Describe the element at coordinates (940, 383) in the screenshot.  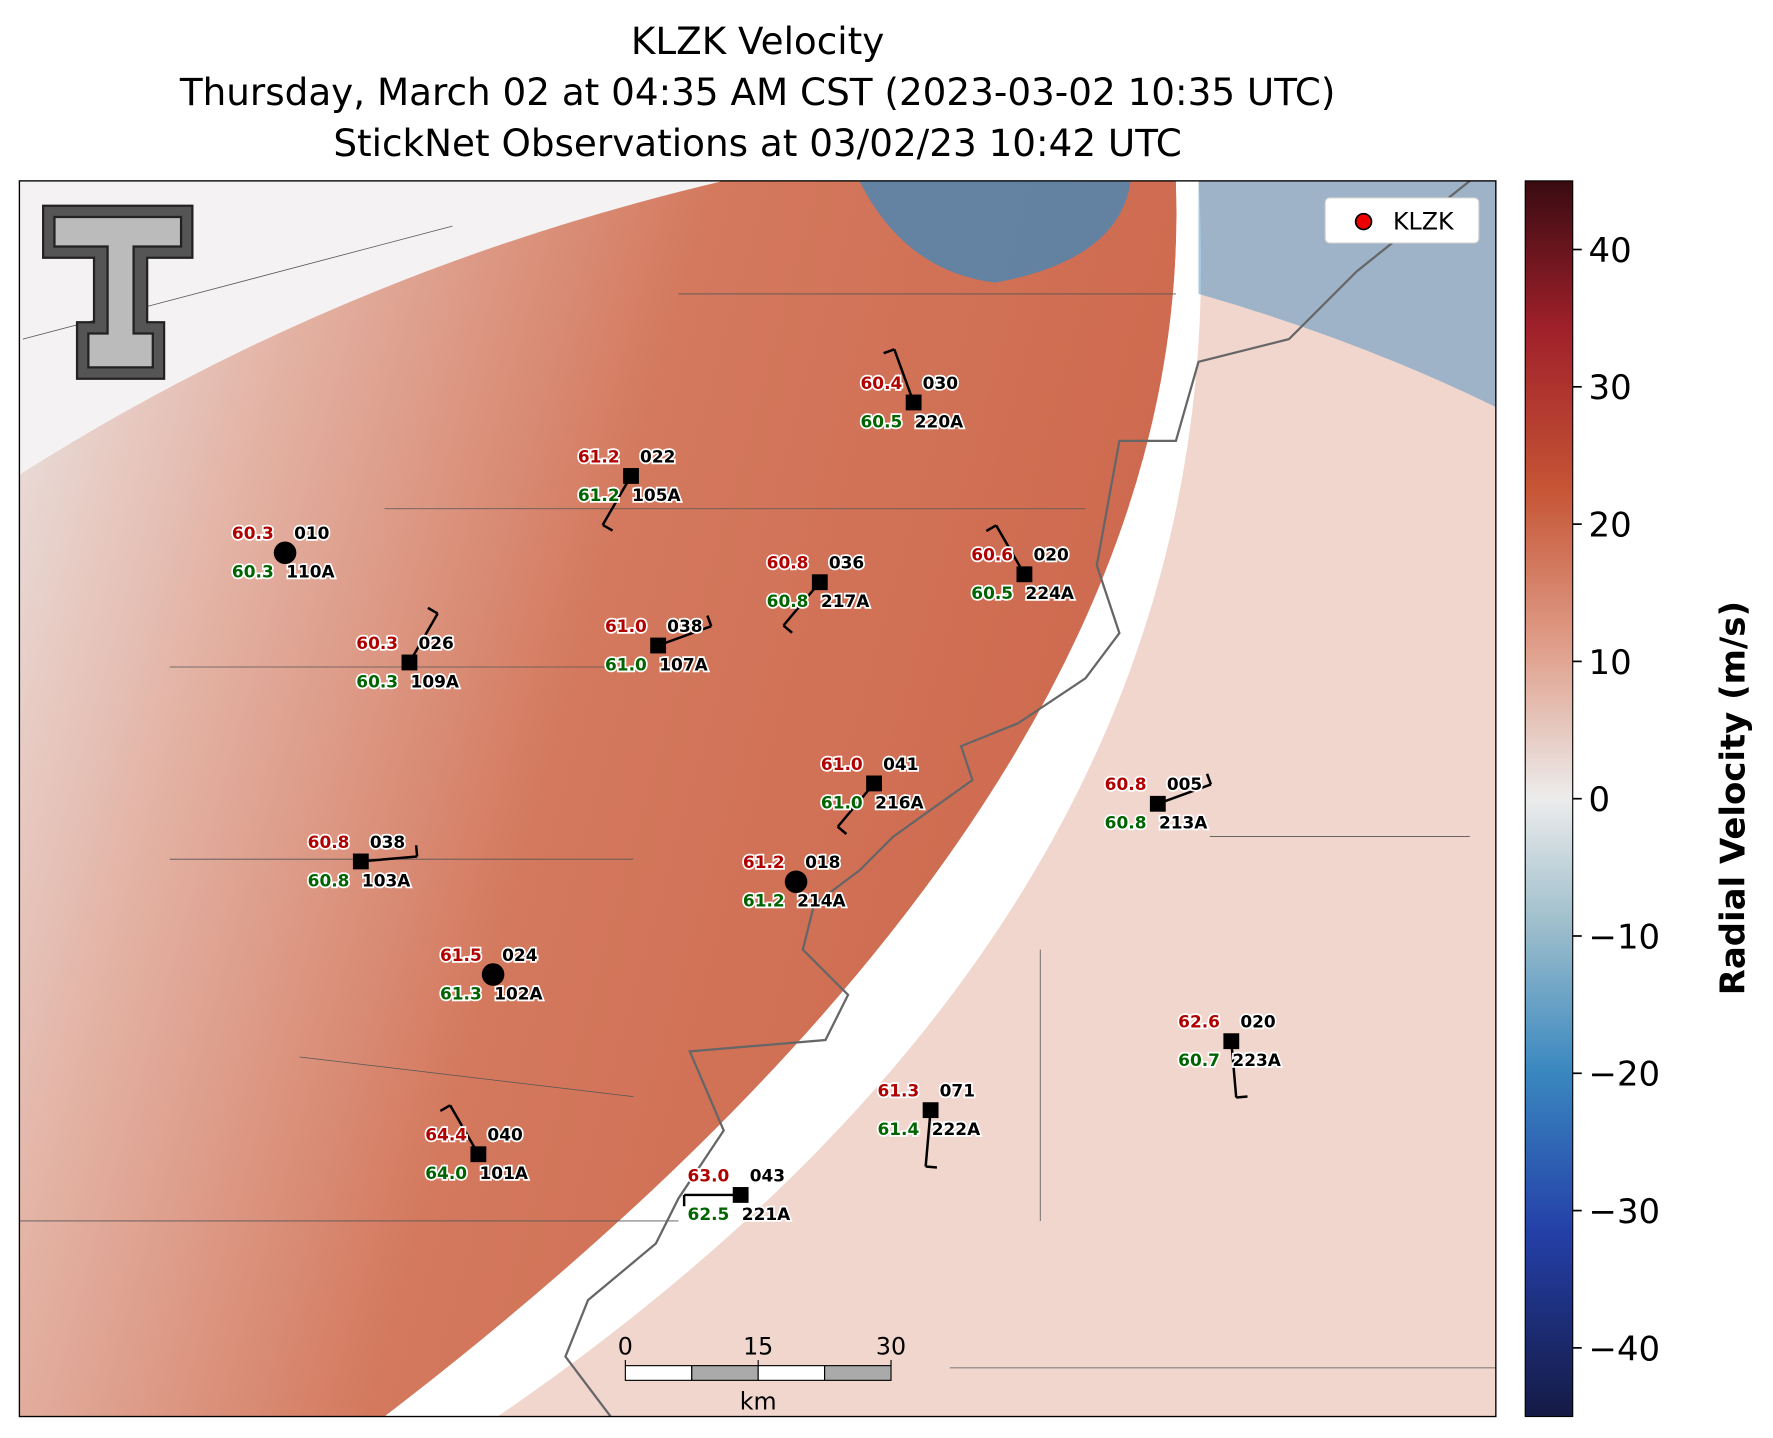
I see `wind-code: 030` at that location.